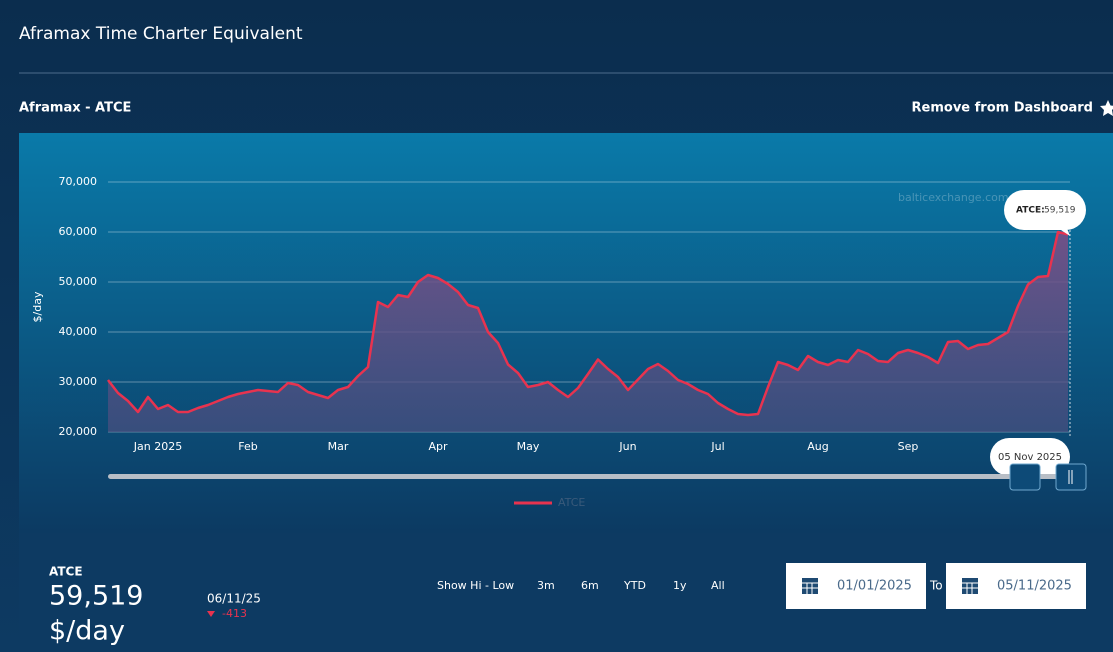 This screenshot has width=1113, height=652. Describe the element at coordinates (211, 614) in the screenshot. I see `down-arrow` at that location.